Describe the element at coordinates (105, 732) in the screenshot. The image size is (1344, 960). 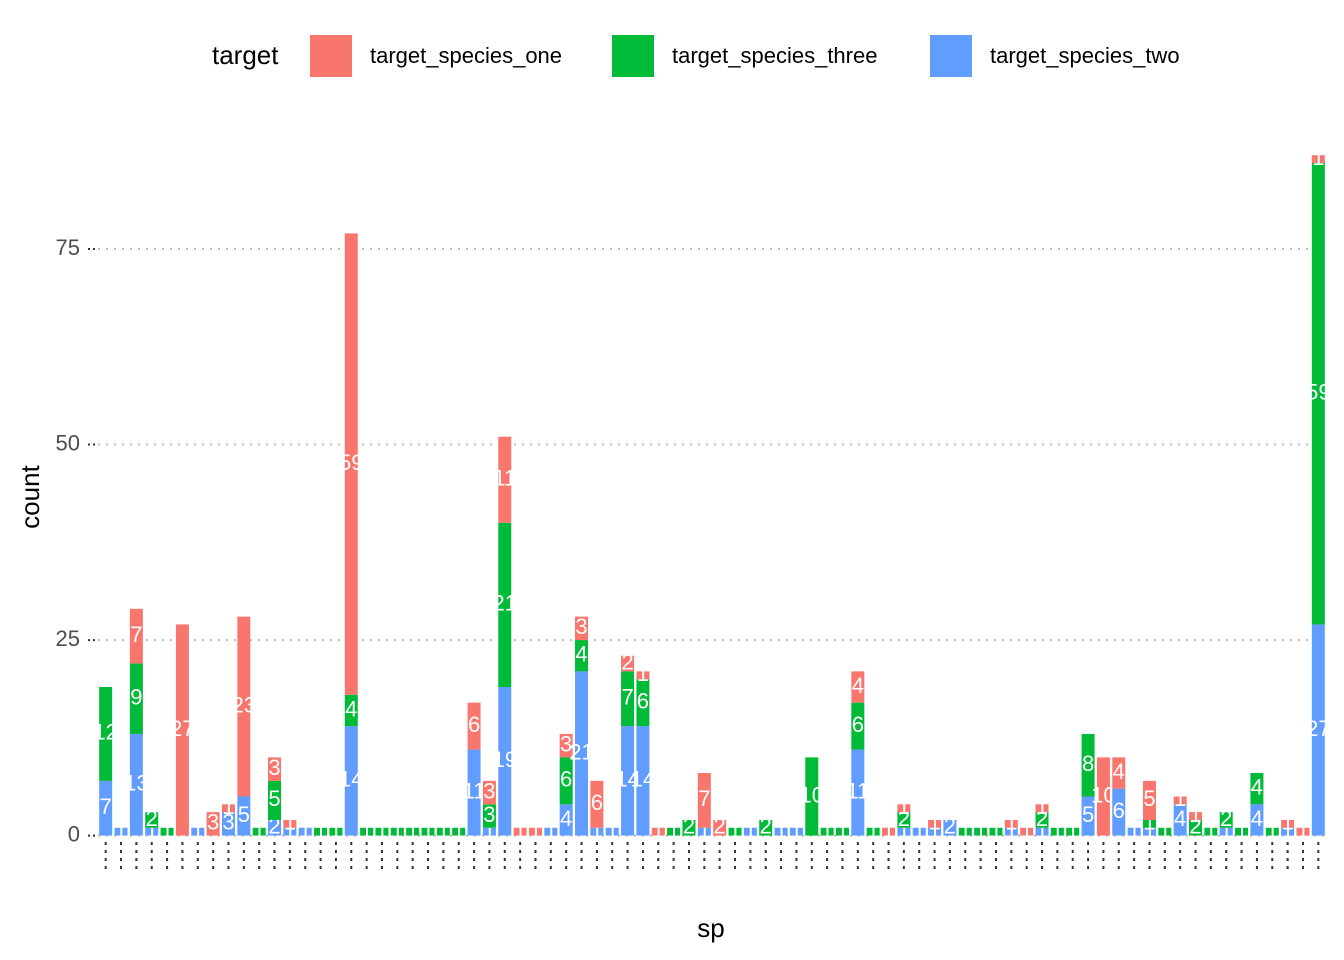
I see `data-label: 12` at that location.